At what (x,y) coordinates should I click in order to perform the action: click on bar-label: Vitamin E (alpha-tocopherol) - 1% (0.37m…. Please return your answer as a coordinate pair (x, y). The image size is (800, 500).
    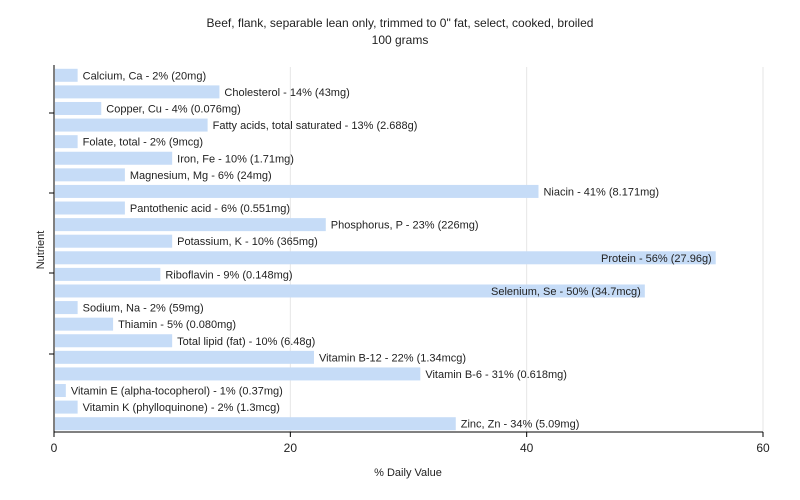
    Looking at the image, I should click on (177, 392).